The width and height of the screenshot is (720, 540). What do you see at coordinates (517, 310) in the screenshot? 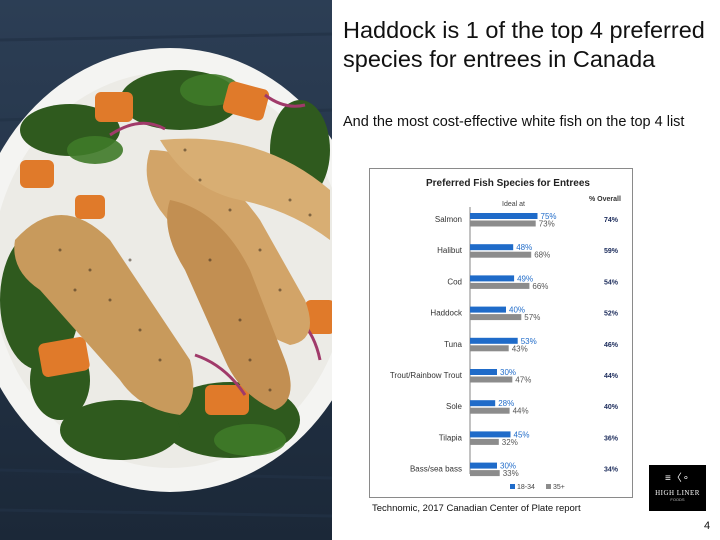
I see `bar-value-label: 40%` at bounding box center [517, 310].